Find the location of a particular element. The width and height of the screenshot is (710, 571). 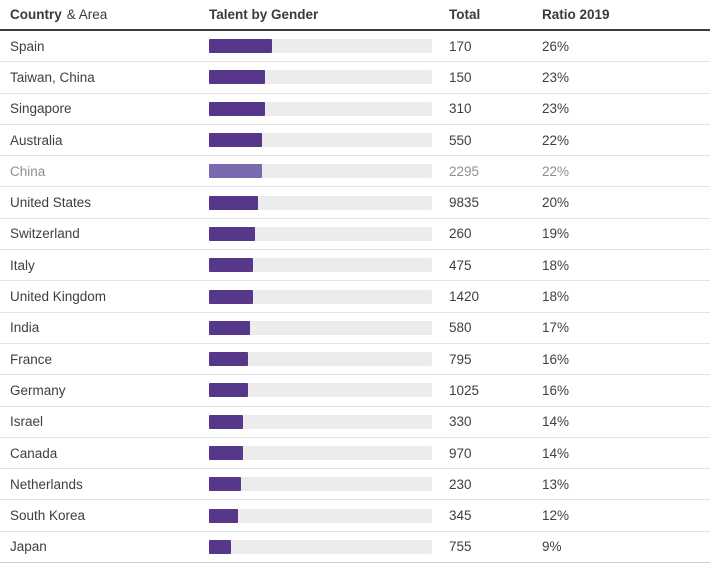

table-row: Germany 1025 16% is located at coordinates (355, 391).